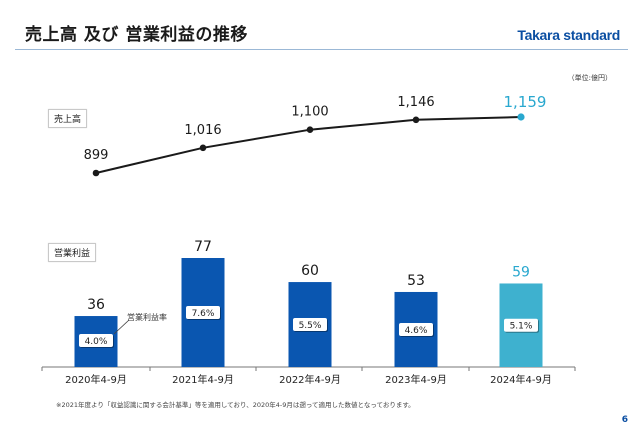  Describe the element at coordinates (525, 102) in the screenshot. I see `sales-value-label: 1,159` at that location.